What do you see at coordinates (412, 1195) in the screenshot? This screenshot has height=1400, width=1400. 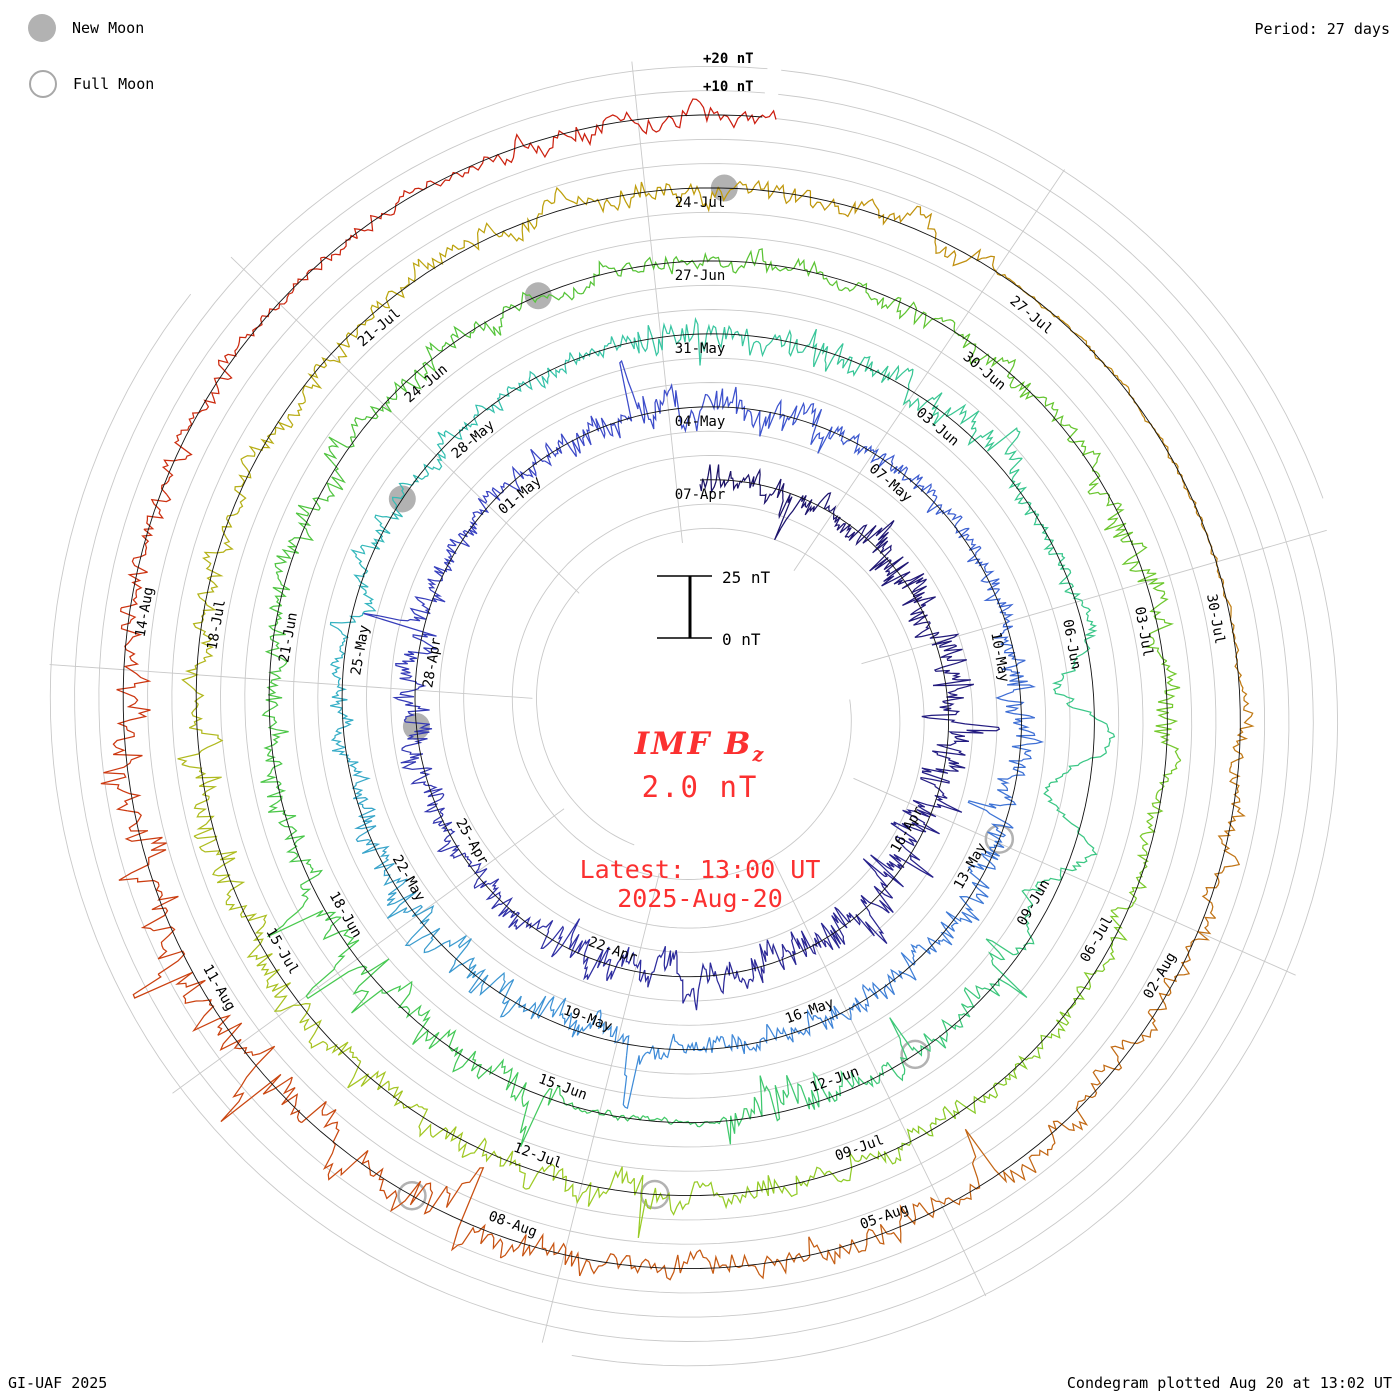 I see `full-moon-marker` at bounding box center [412, 1195].